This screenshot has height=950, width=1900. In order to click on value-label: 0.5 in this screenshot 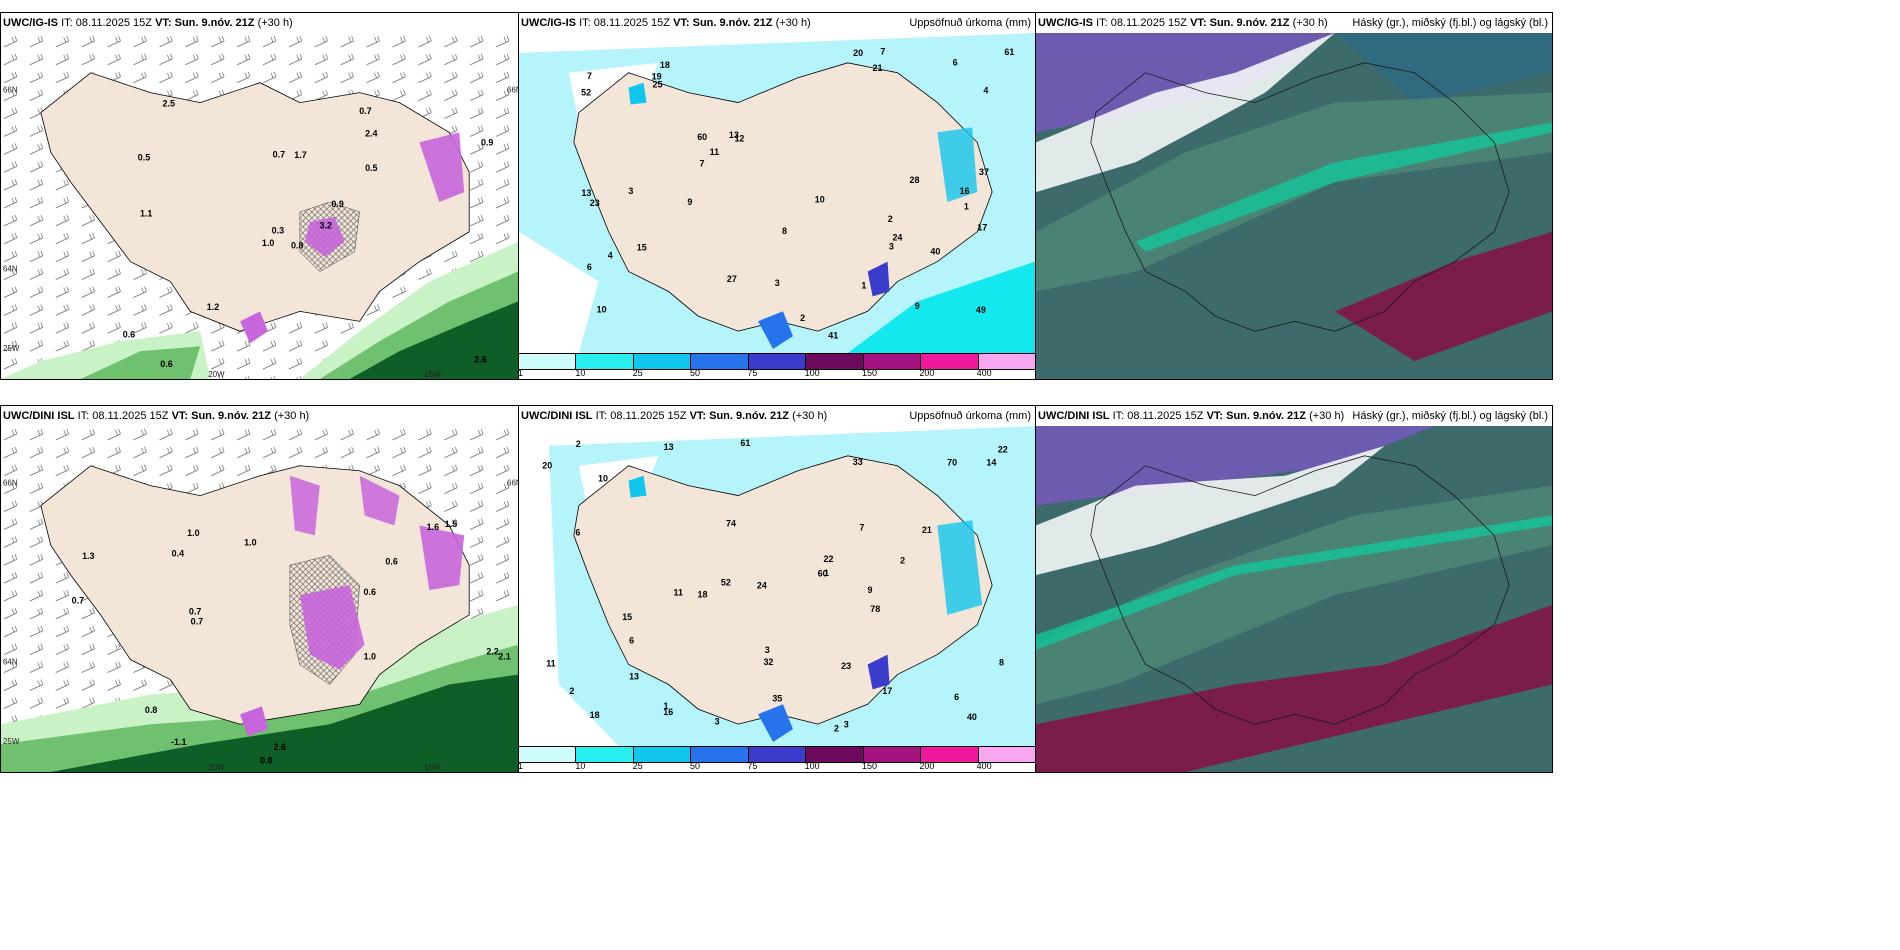, I will do `click(144, 158)`.